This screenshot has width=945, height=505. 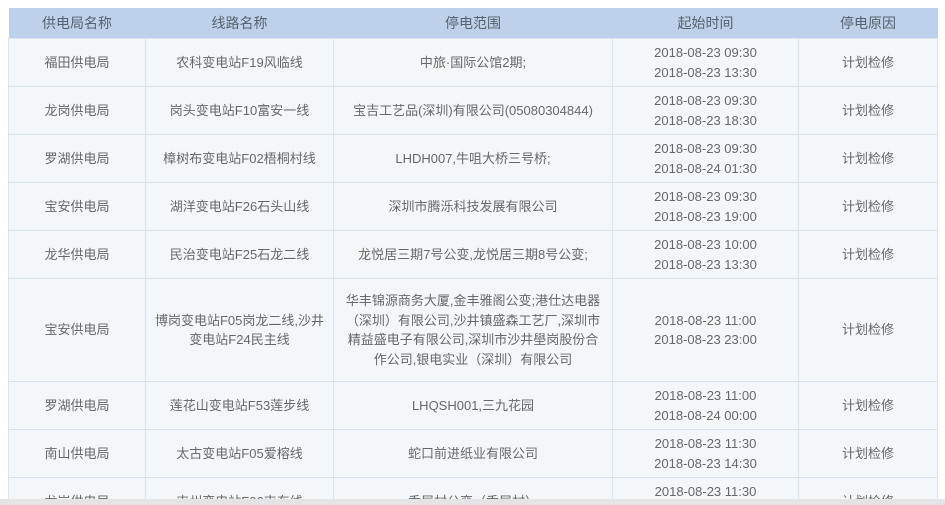 I want to click on bottom-strip, so click(x=472, y=502).